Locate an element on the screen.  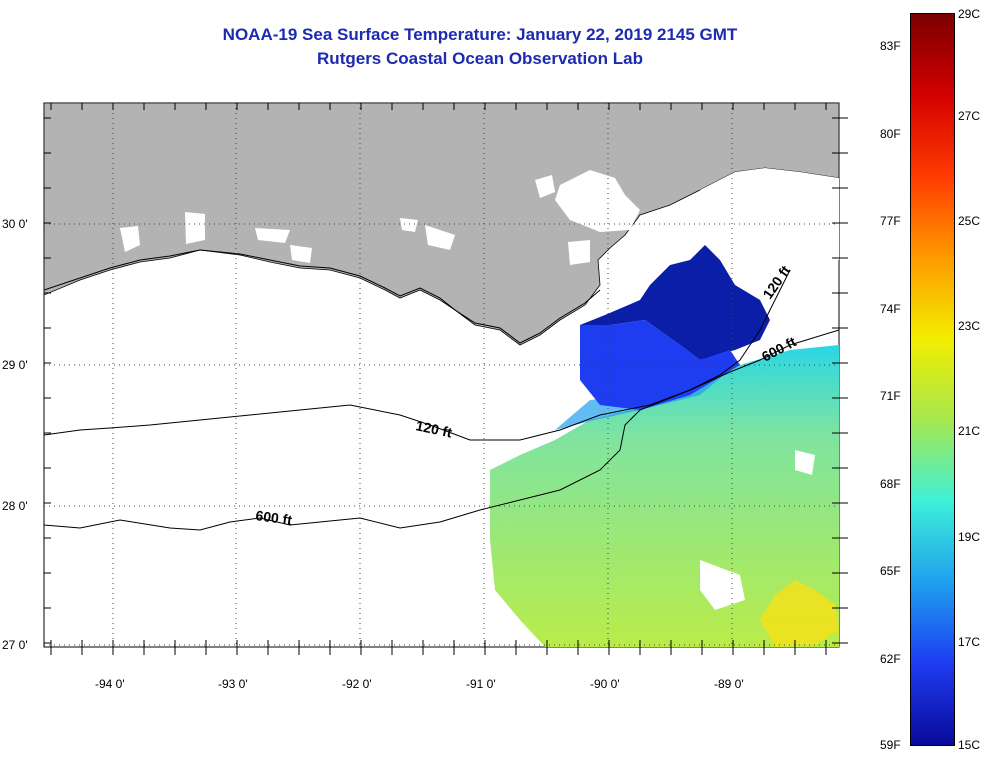
contour-line-120ft is located at coordinates (322, 296).